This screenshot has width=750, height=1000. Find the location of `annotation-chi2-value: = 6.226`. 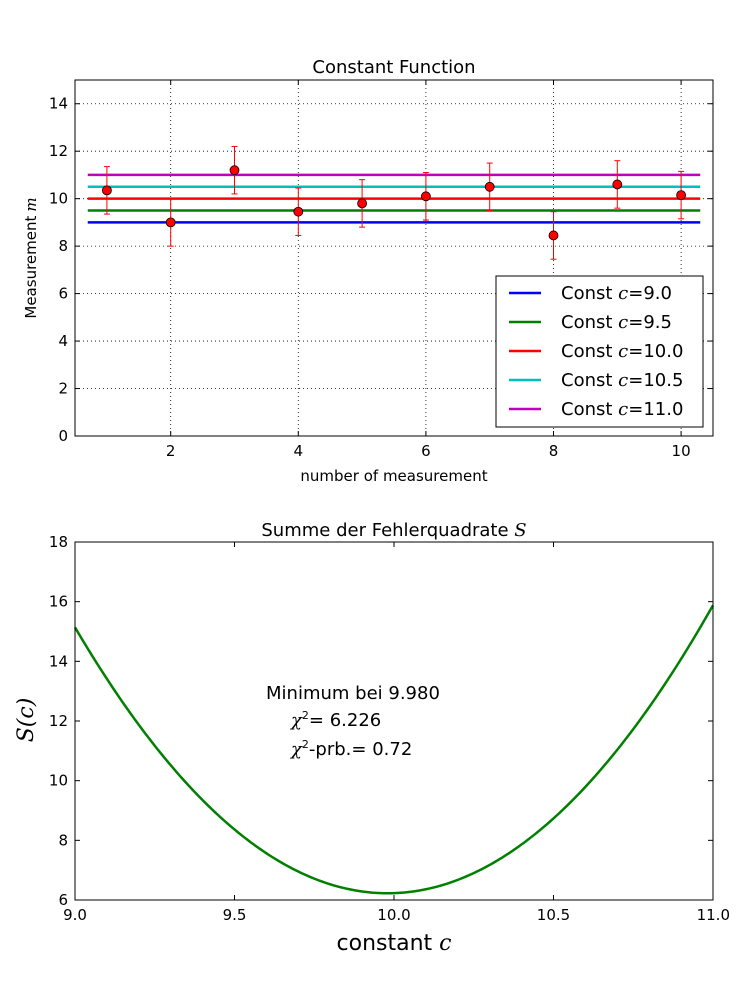

annotation-chi2-value: = 6.226 is located at coordinates (345, 720).